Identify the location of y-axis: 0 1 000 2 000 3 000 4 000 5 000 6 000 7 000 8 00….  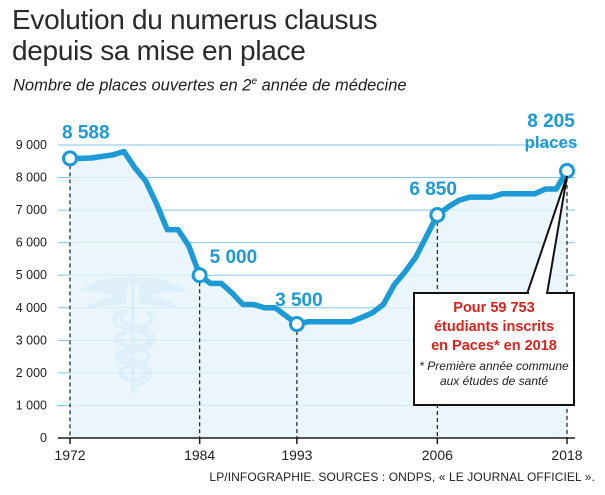
(31, 291).